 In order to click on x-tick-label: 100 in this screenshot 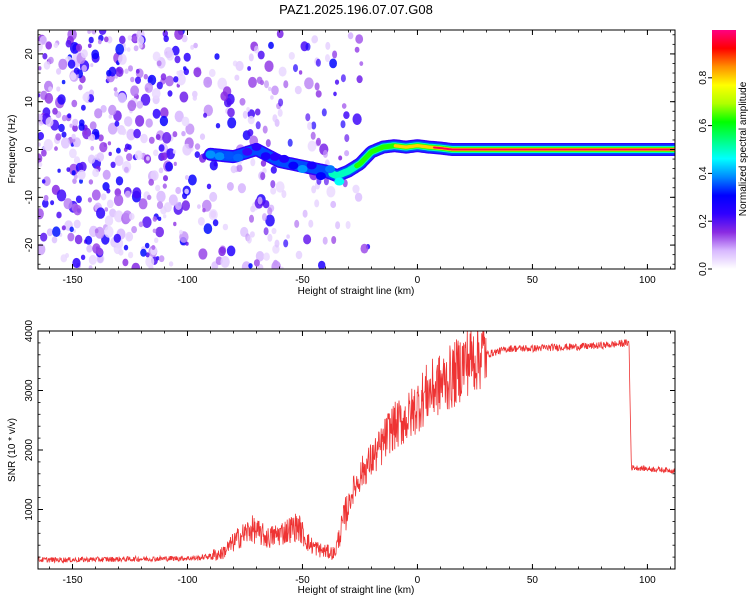, I will do `click(647, 580)`.